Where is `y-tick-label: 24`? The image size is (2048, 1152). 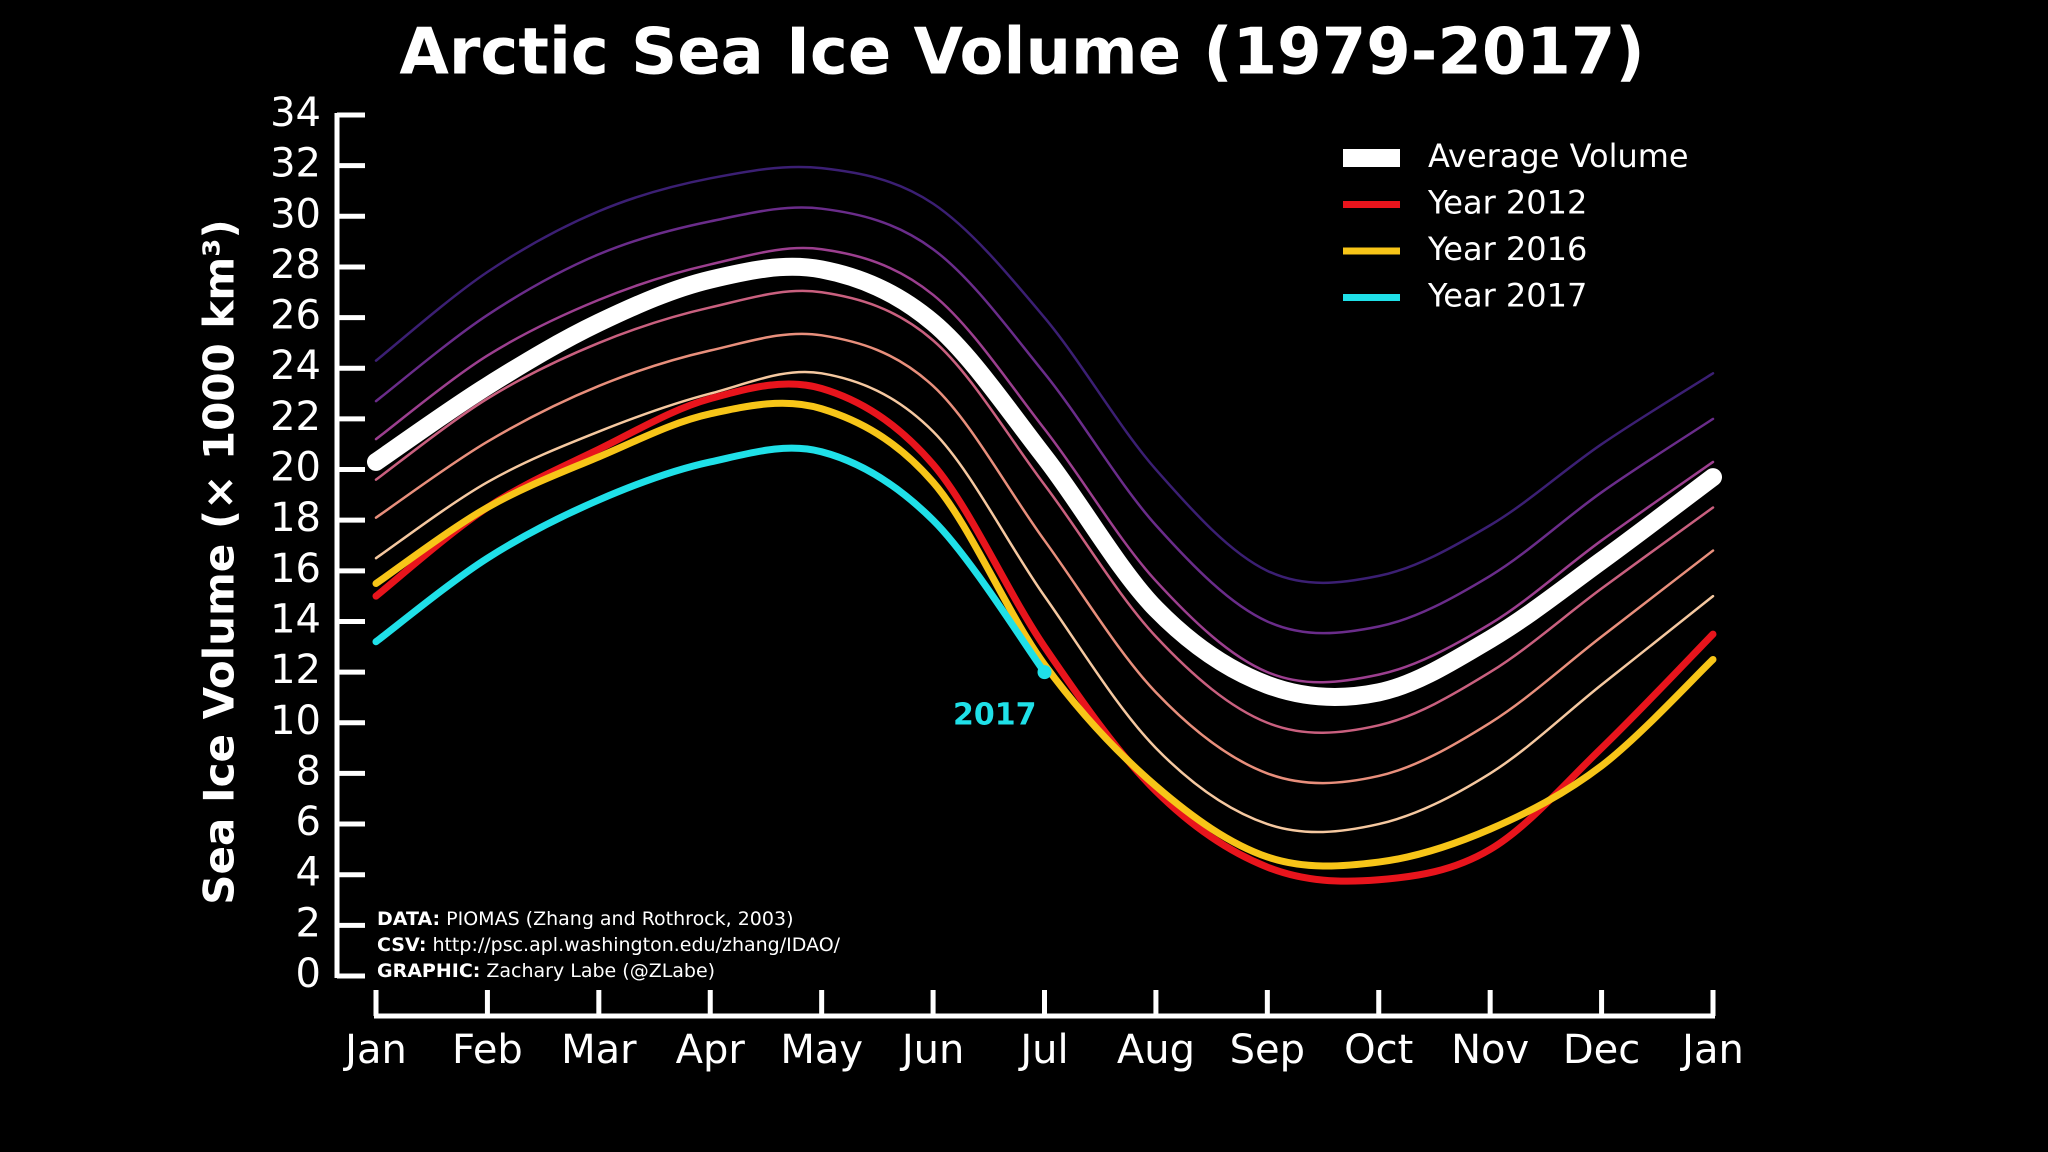 y-tick-label: 24 is located at coordinates (295, 366).